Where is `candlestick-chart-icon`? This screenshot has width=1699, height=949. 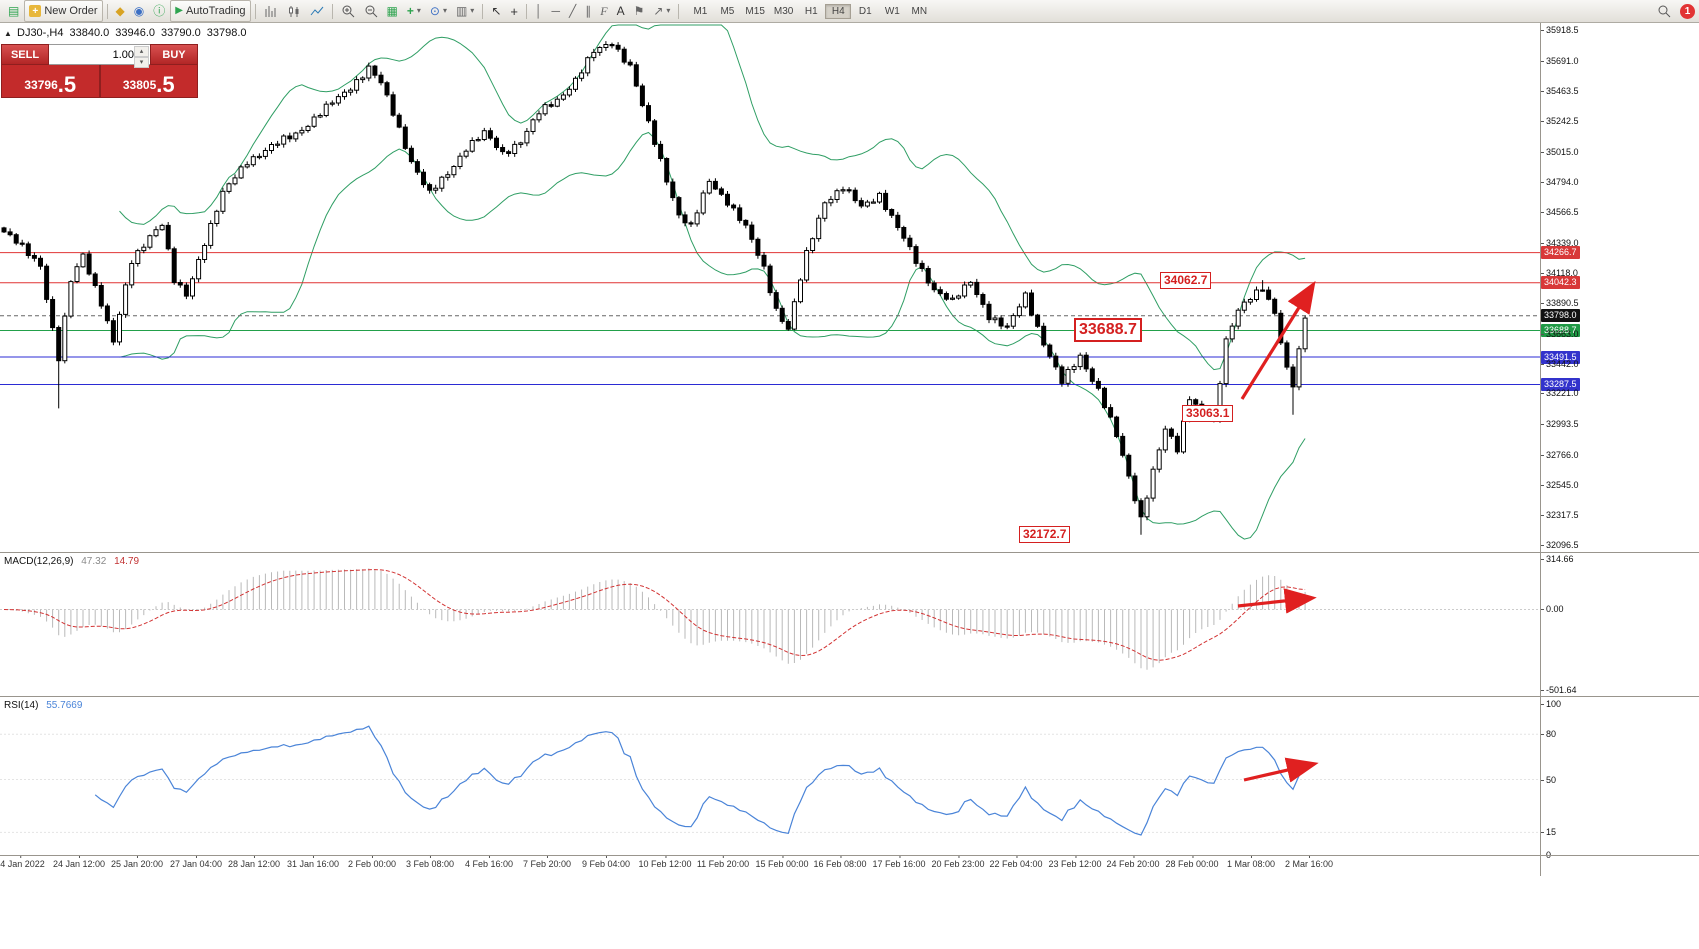
candlestick-chart-icon is located at coordinates (293, 11).